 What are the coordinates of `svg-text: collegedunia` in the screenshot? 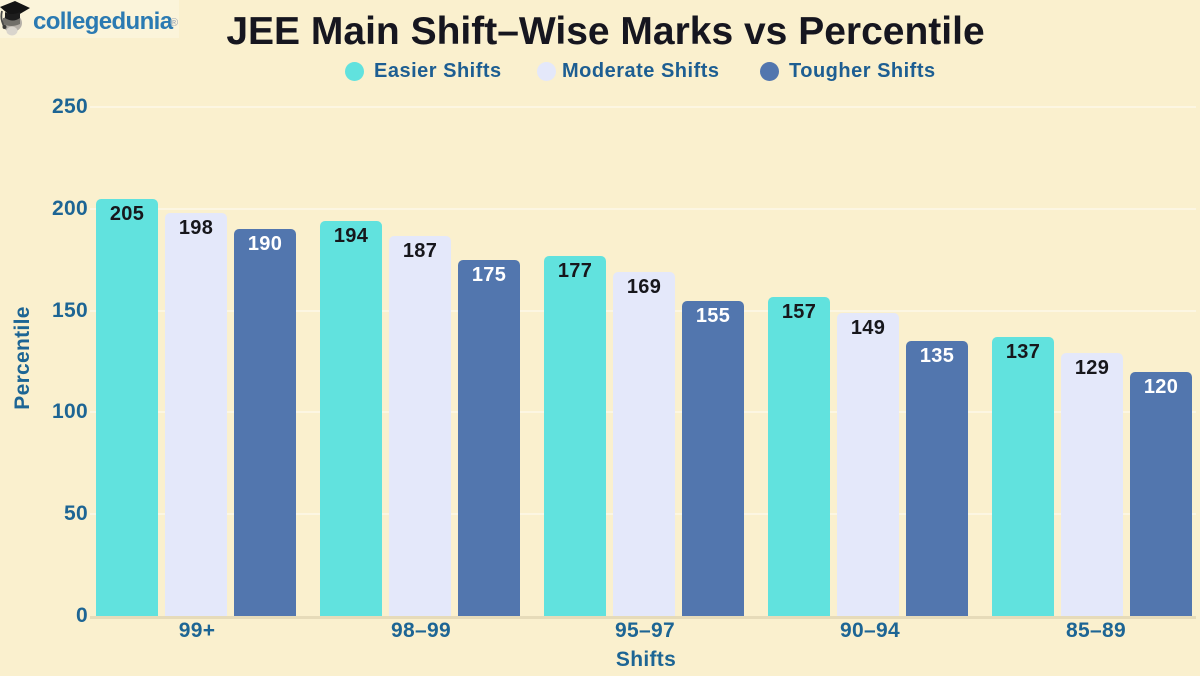 It's located at (103, 21).